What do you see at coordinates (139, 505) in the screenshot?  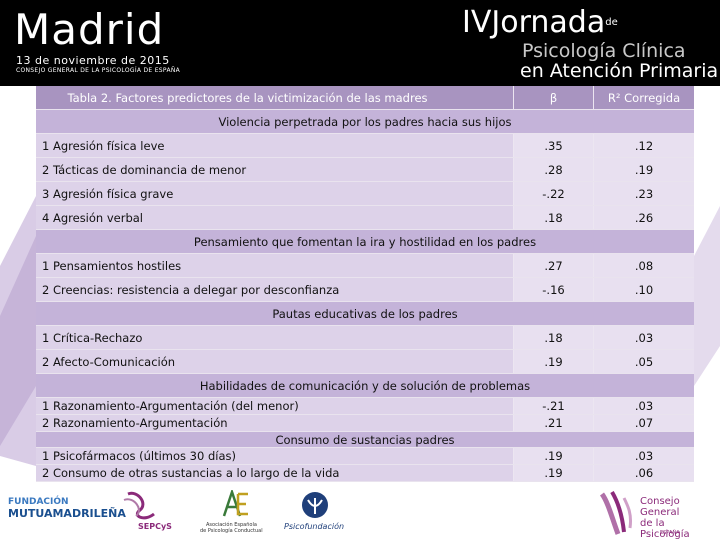 I see `sepcys-icon` at bounding box center [139, 505].